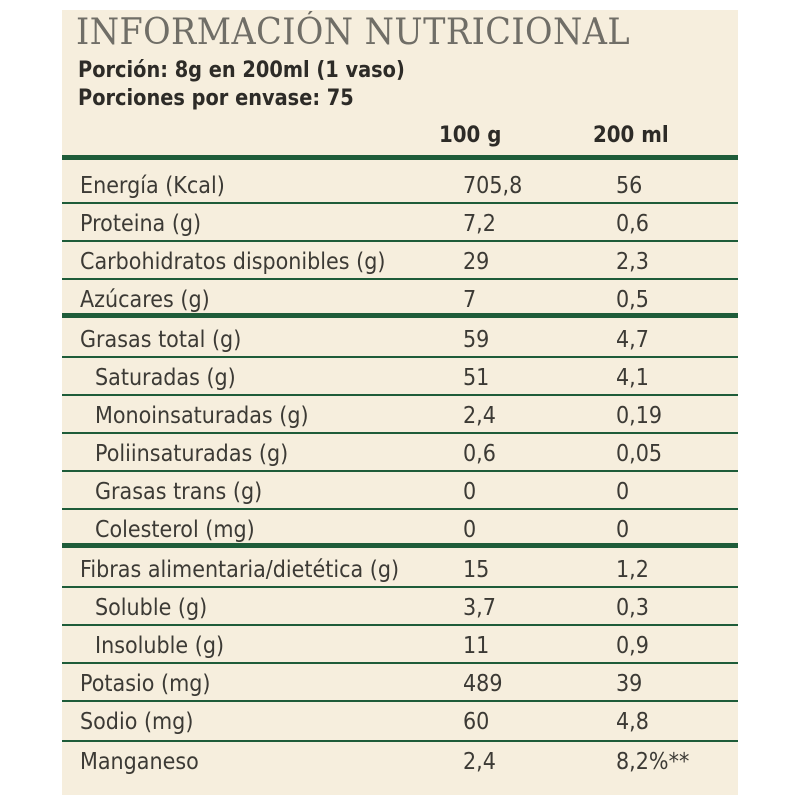 This screenshot has width=800, height=800. I want to click on value-per-100g: 0,6, so click(479, 454).